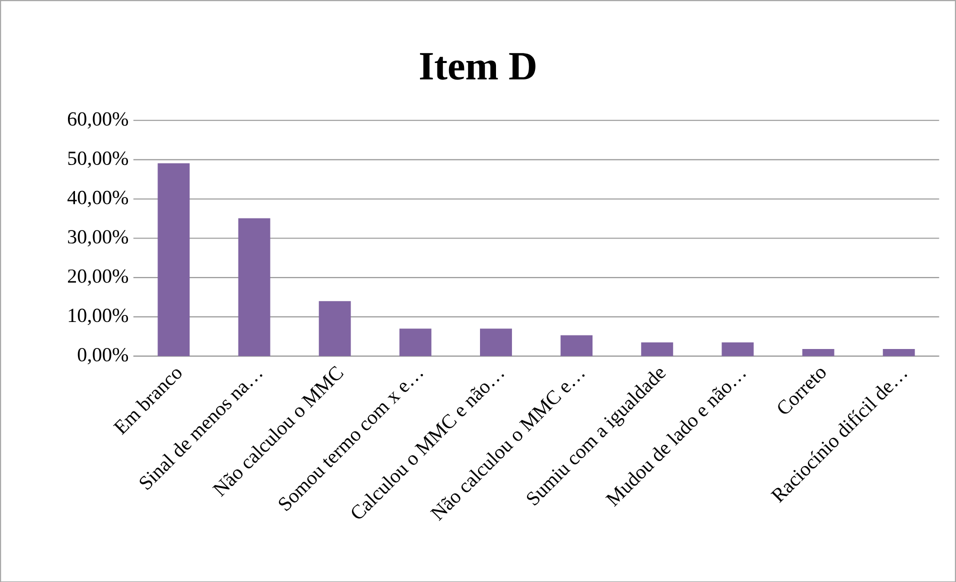 The width and height of the screenshot is (956, 582). What do you see at coordinates (98, 120) in the screenshot?
I see `y-tick-label: 60,00%` at bounding box center [98, 120].